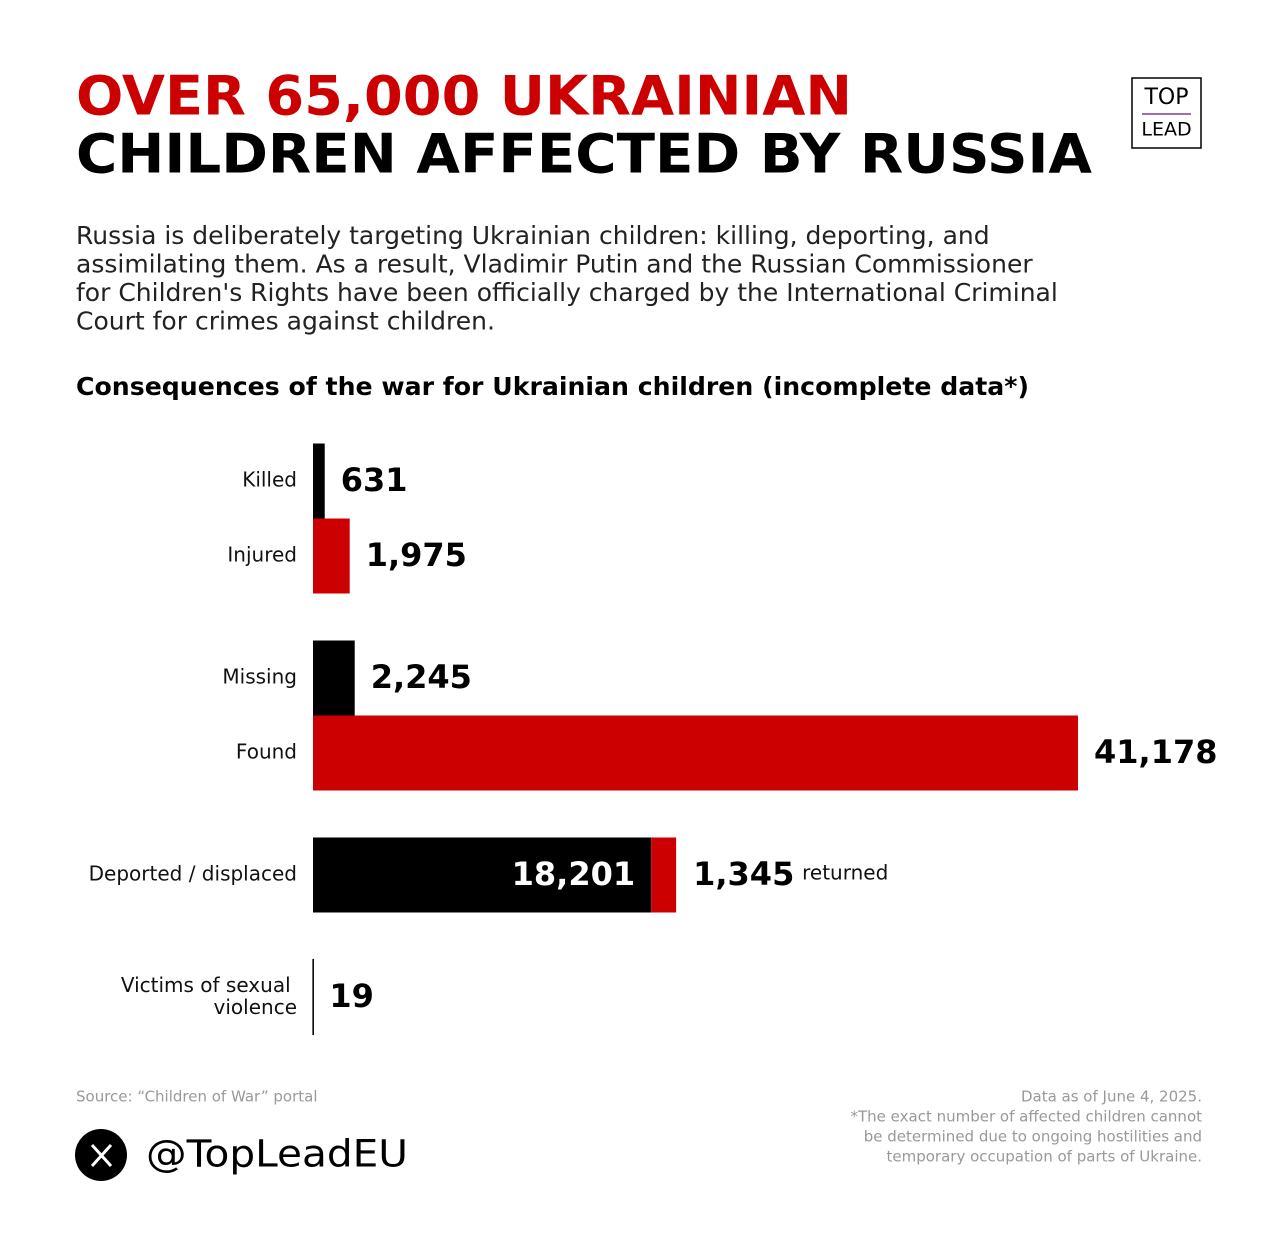 This screenshot has height=1234, width=1280. What do you see at coordinates (277, 1154) in the screenshot?
I see `handle: @TopLeadEU` at bounding box center [277, 1154].